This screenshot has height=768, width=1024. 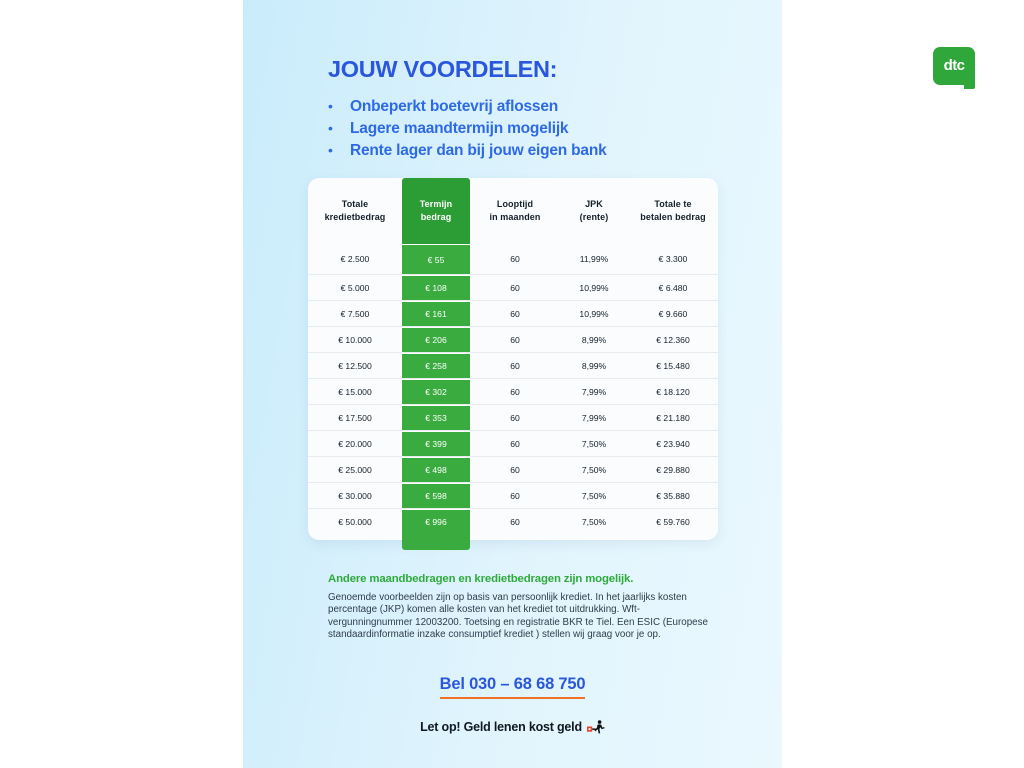 What do you see at coordinates (436, 204) in the screenshot?
I see `header-line-1: Termijn` at bounding box center [436, 204].